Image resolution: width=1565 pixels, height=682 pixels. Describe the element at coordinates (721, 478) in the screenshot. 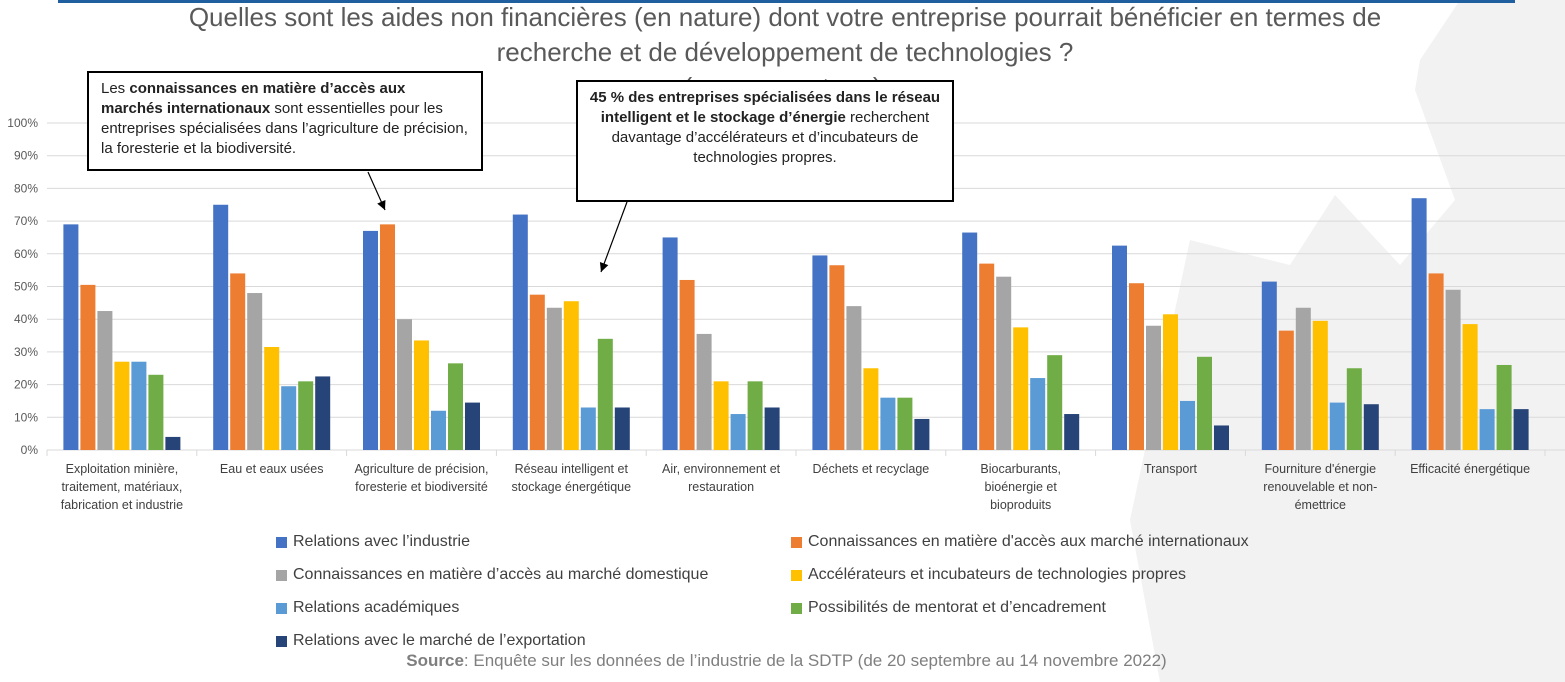

I see `x-tick-label: Air, environnement et restauration` at that location.